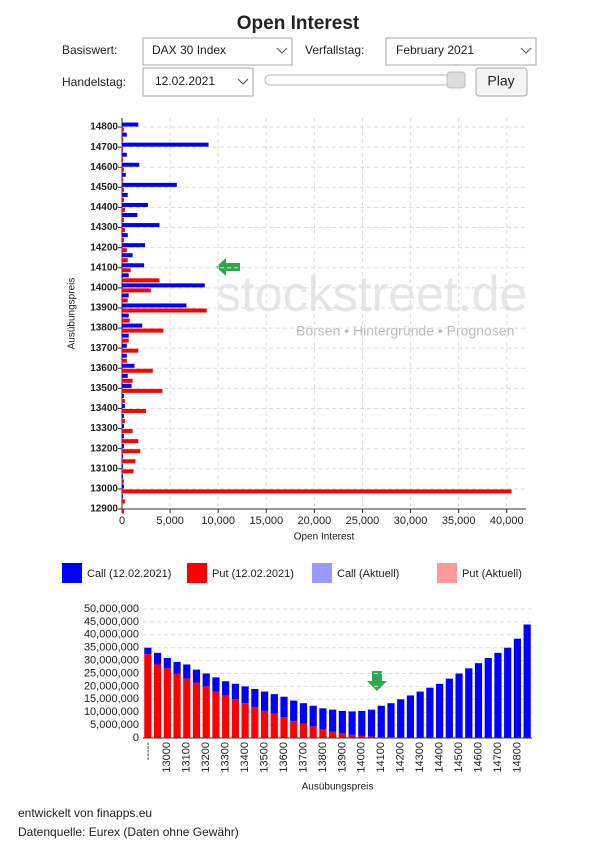  What do you see at coordinates (104, 227) in the screenshot?
I see `y-tick-label: 14300` at bounding box center [104, 227].